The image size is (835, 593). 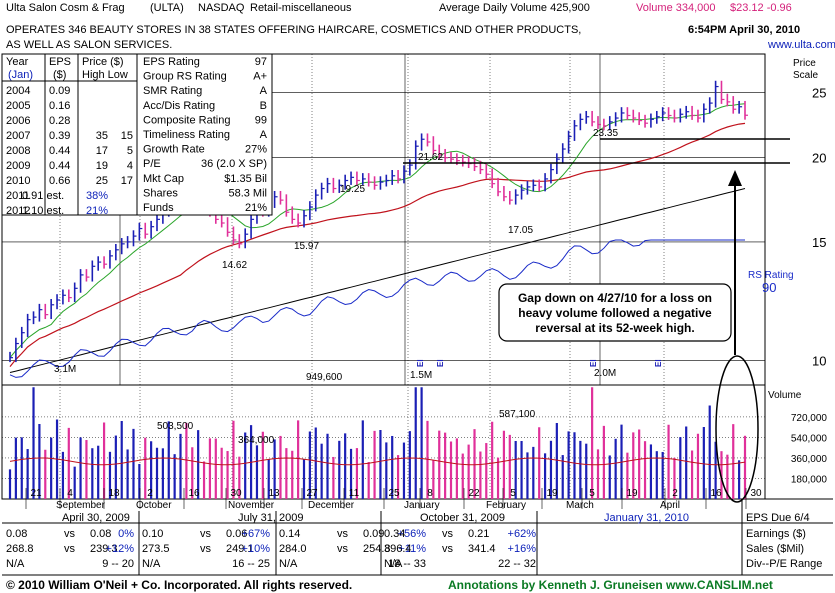 What do you see at coordinates (18, 181) in the screenshot?
I see `eps-year: 2010` at bounding box center [18, 181].